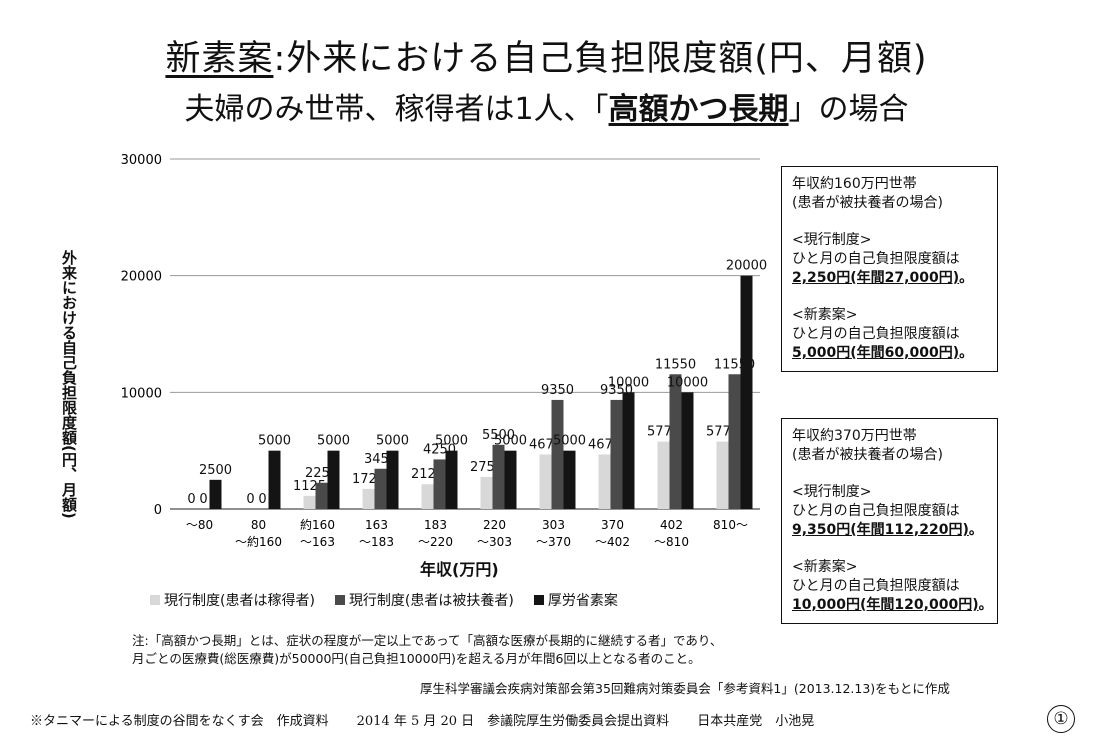 The width and height of the screenshot is (1093, 747). I want to click on x-tick-label: 402, so click(671, 525).